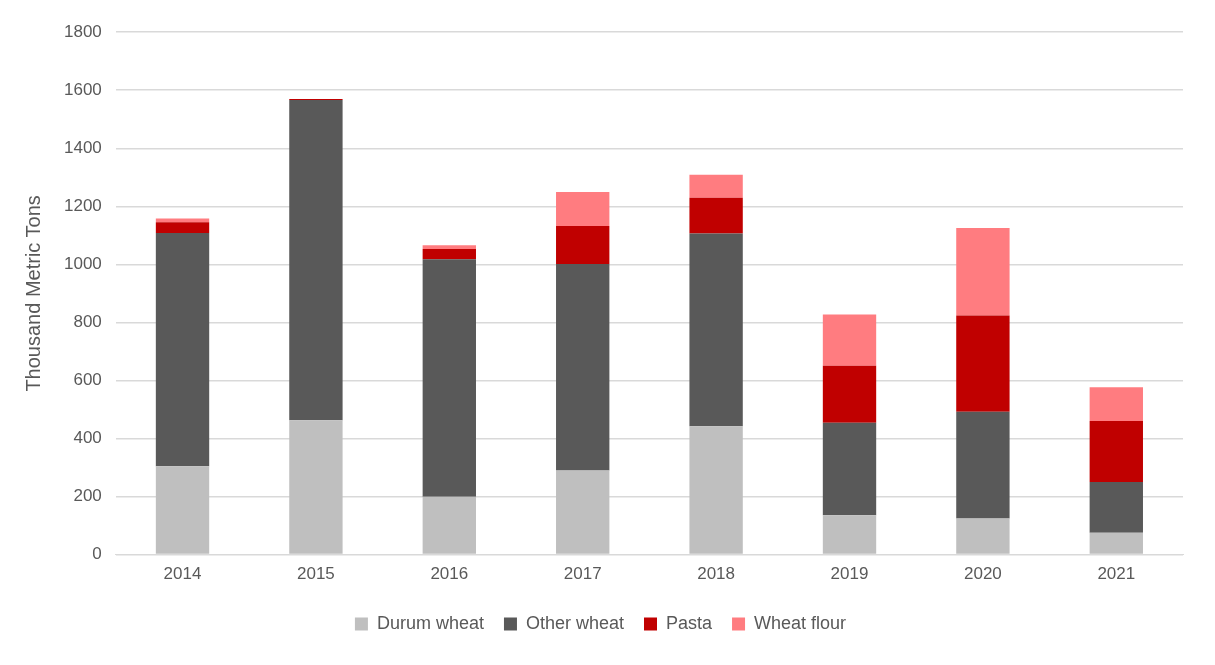  Describe the element at coordinates (449, 574) in the screenshot. I see `x-tick-label: 2016` at that location.